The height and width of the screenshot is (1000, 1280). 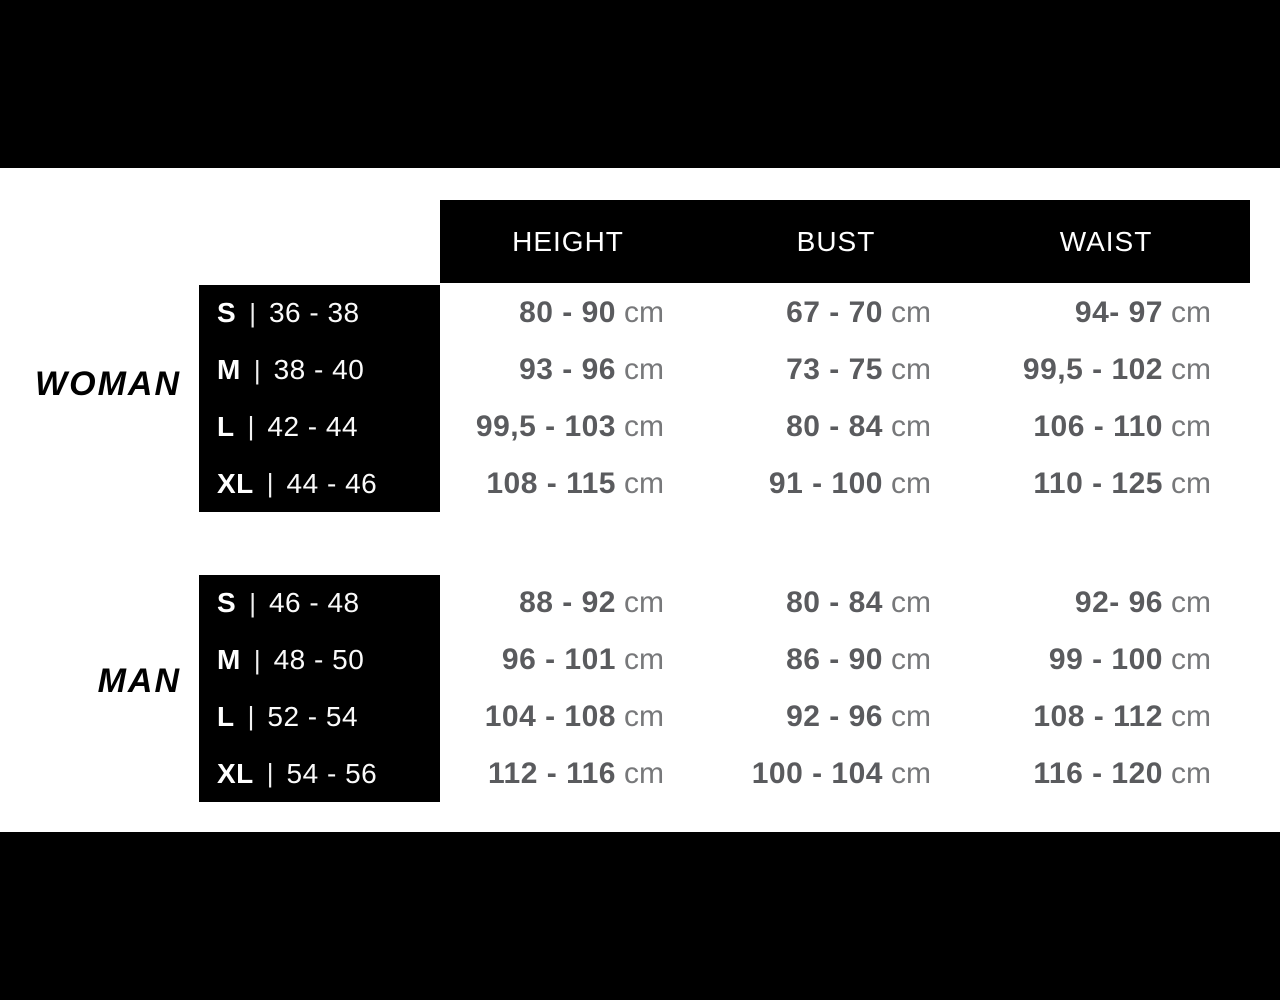 What do you see at coordinates (319, 660) in the screenshot?
I see `size-range: 48 - 50` at bounding box center [319, 660].